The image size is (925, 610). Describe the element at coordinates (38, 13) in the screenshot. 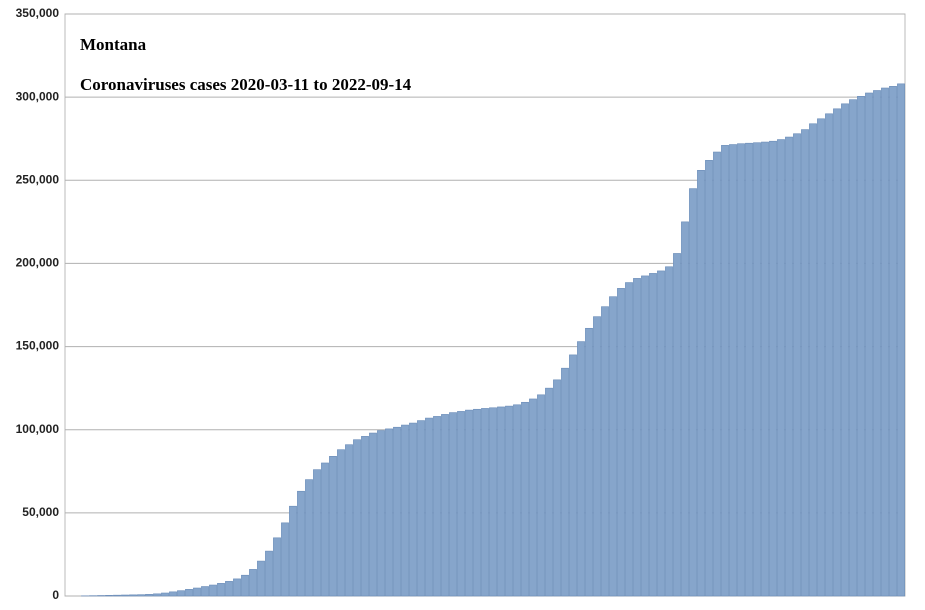

I see `y-tick-label: 350,000` at that location.